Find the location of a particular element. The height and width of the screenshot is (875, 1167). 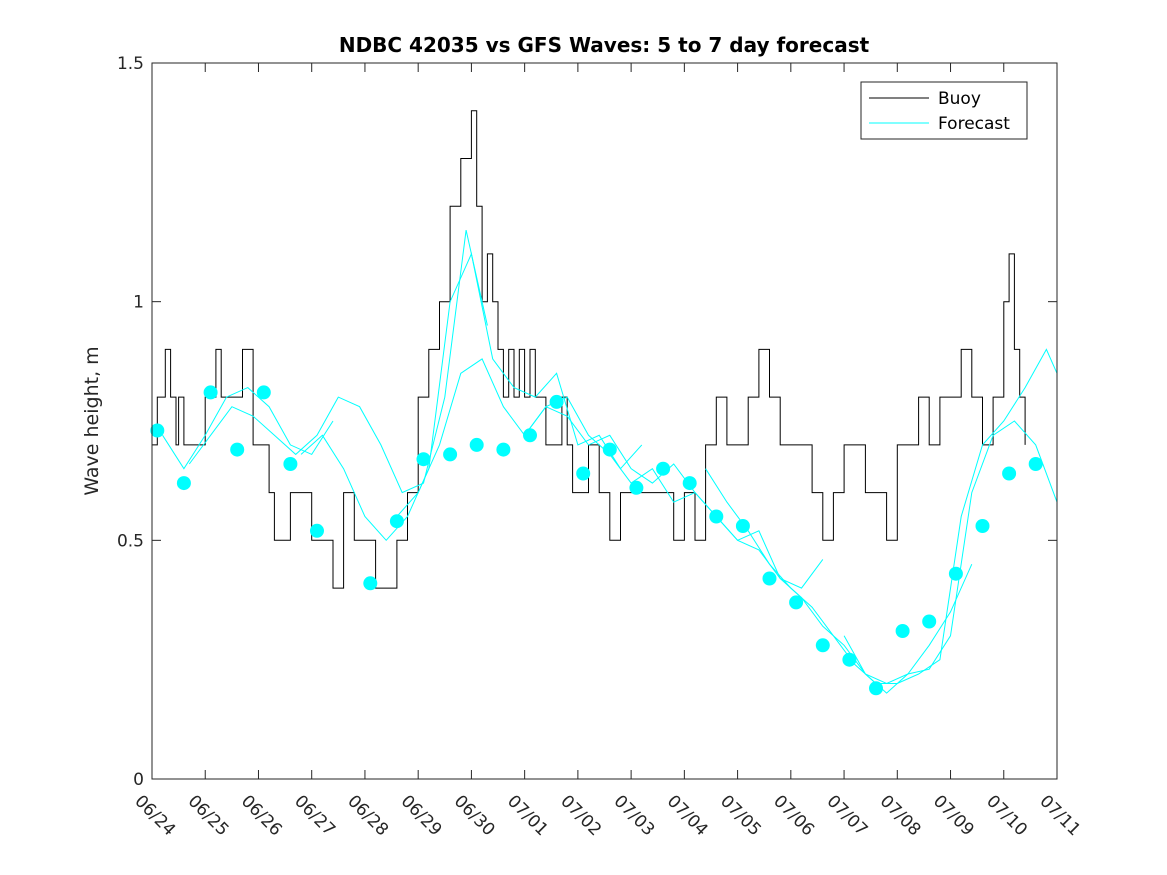

y-axis-label: Wave height, m is located at coordinates (92, 420).